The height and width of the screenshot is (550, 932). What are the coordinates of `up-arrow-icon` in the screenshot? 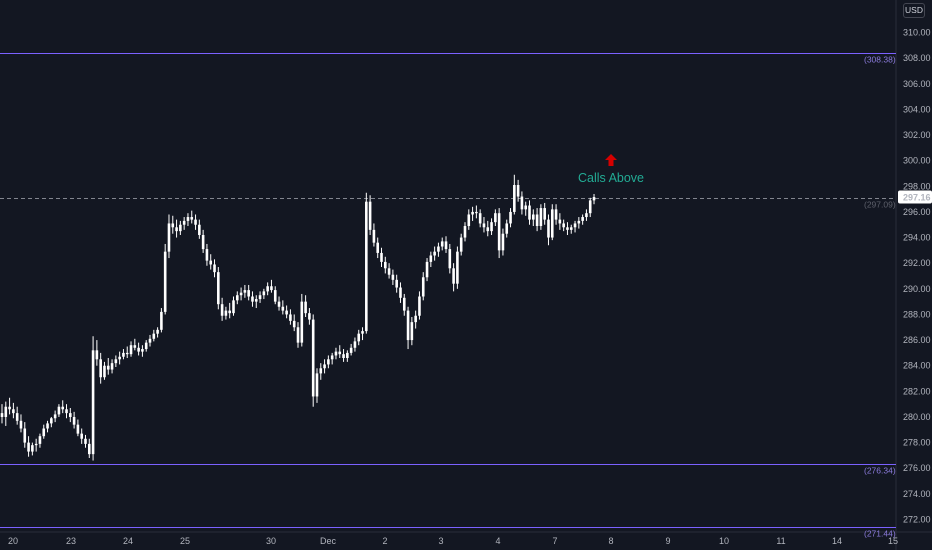 It's located at (611, 160).